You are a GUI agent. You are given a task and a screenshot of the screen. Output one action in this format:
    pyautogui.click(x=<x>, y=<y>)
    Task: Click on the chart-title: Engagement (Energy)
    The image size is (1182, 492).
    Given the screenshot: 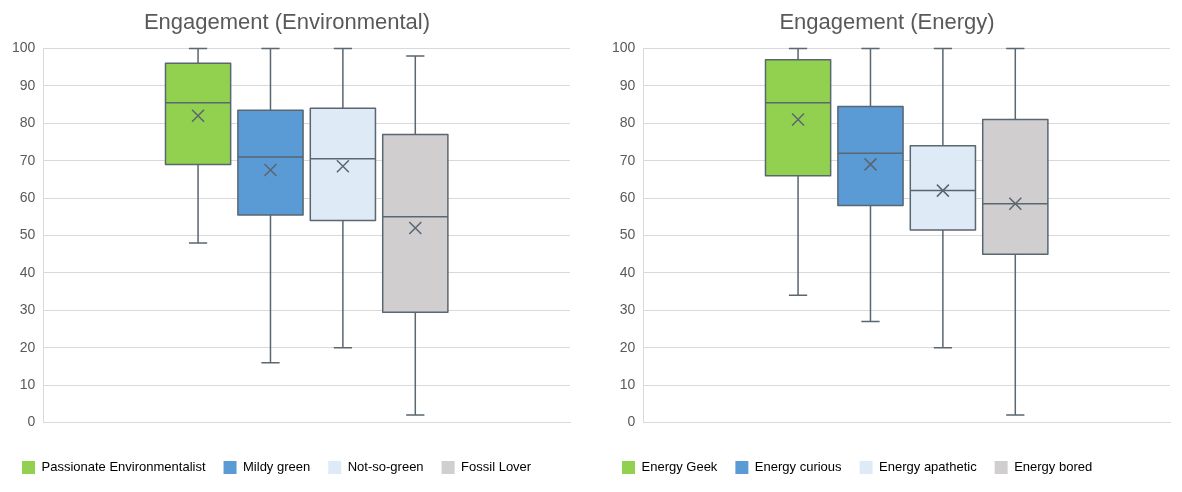 What is the action you would take?
    pyautogui.click(x=887, y=22)
    